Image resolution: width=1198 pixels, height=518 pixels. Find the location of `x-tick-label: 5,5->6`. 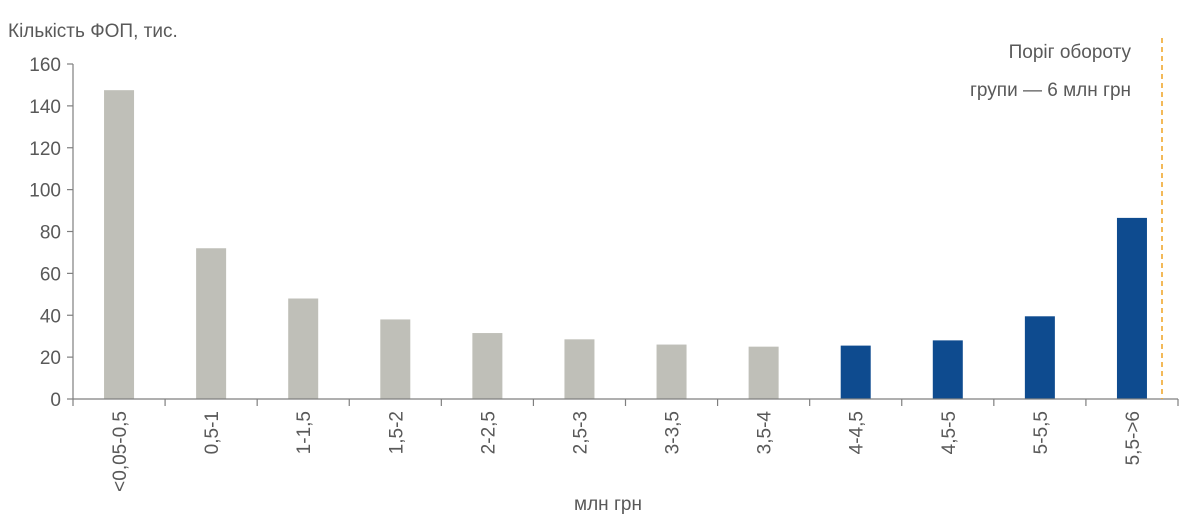

x-tick-label: 5,5->6 is located at coordinates (1133, 438).